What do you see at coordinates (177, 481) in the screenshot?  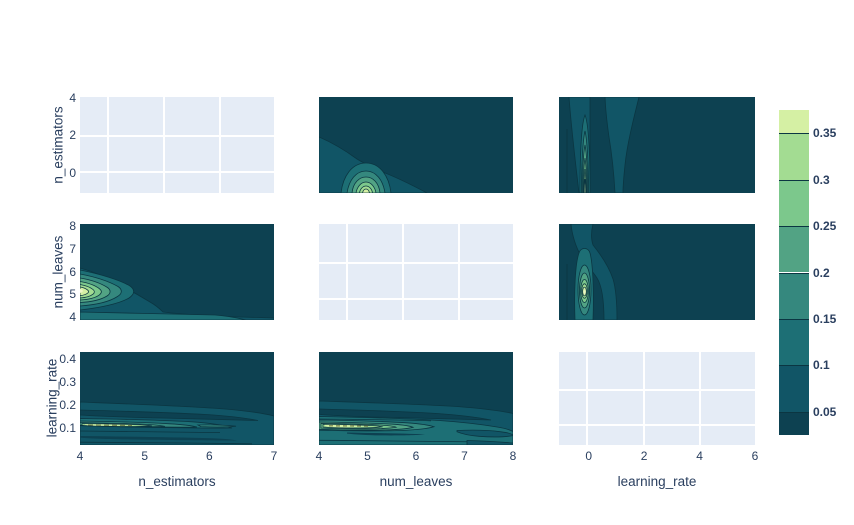 I see `x-axis-title-n_estimators: n_estimators` at bounding box center [177, 481].